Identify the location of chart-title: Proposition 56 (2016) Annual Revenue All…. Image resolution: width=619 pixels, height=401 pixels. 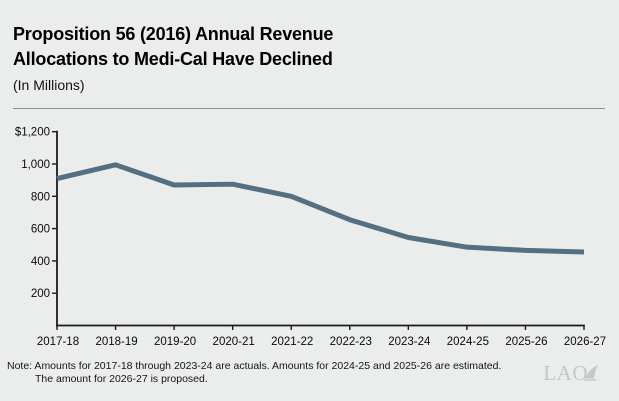
(173, 47).